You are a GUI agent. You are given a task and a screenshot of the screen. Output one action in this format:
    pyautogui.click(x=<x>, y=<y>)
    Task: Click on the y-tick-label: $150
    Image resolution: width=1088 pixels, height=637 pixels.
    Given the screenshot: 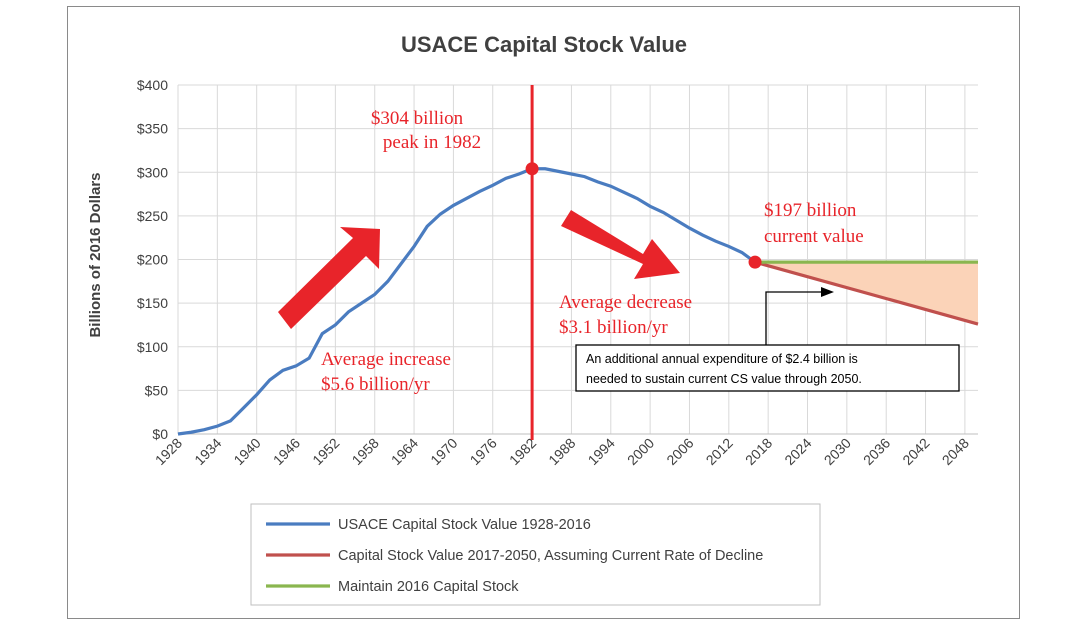 What is the action you would take?
    pyautogui.click(x=152, y=303)
    